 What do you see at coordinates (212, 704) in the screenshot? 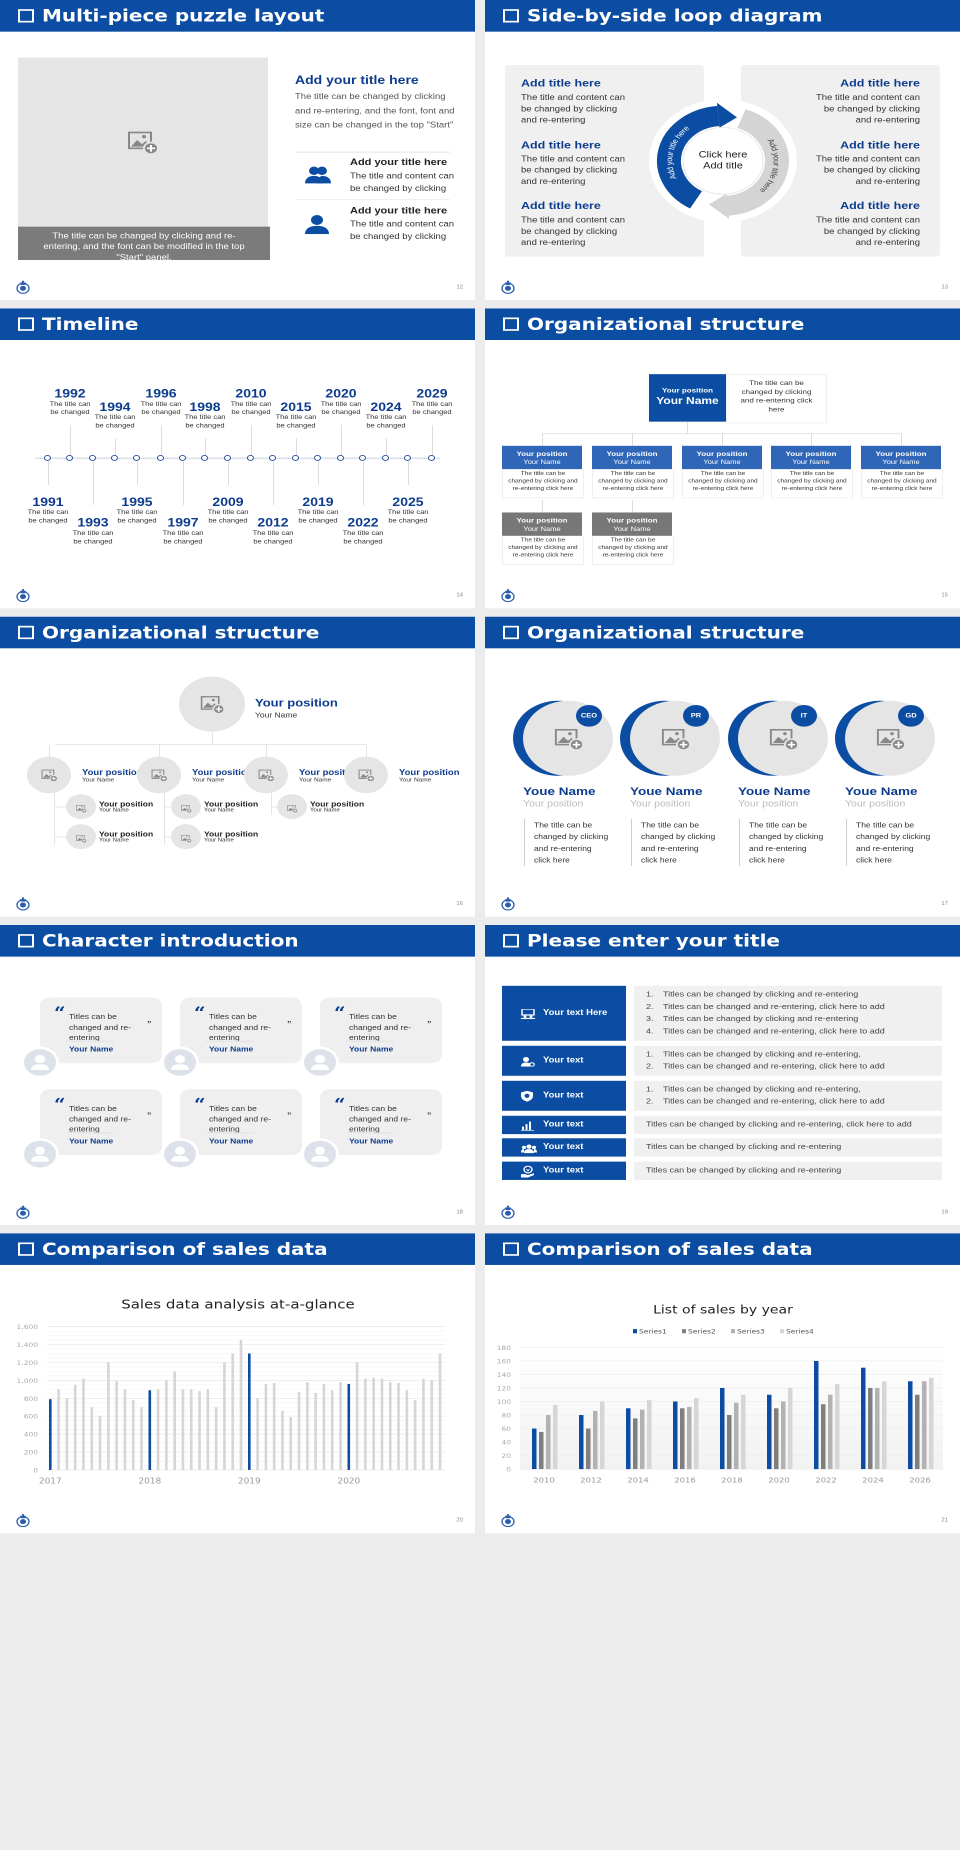
I see `head-photo` at bounding box center [212, 704].